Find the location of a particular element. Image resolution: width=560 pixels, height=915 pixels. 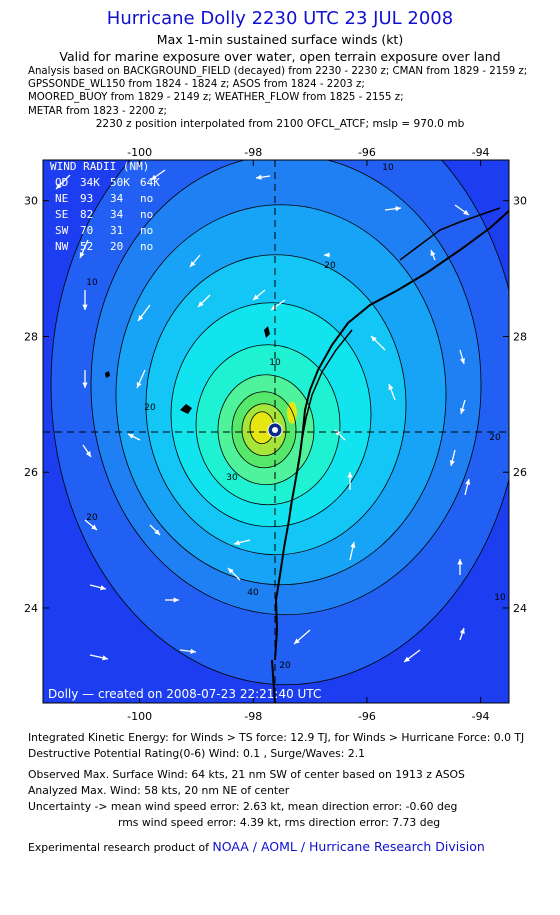

wind-band-max is located at coordinates (264, 438).